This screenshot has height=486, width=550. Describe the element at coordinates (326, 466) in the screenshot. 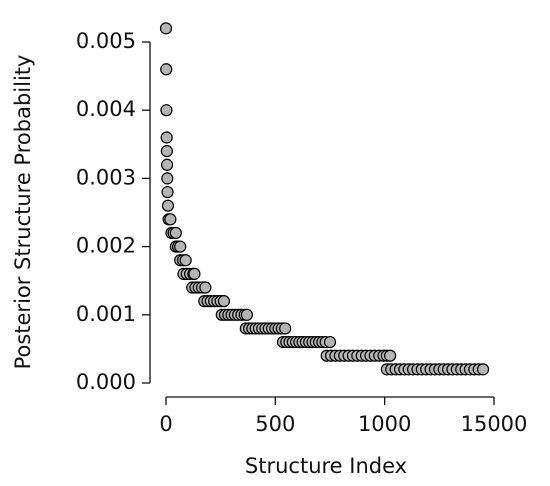

I see `x-axis-label: Structure Index` at that location.